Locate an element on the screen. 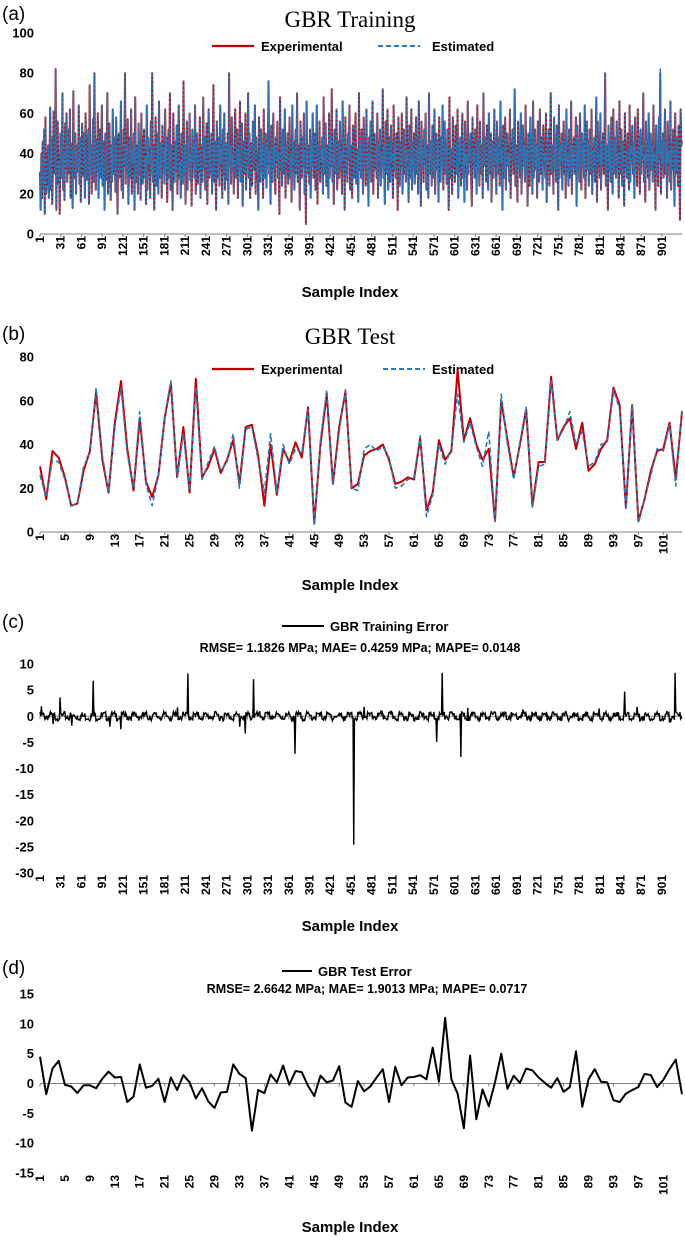 This screenshot has width=685, height=1243. y-tick-label: 20 is located at coordinates (27, 488).